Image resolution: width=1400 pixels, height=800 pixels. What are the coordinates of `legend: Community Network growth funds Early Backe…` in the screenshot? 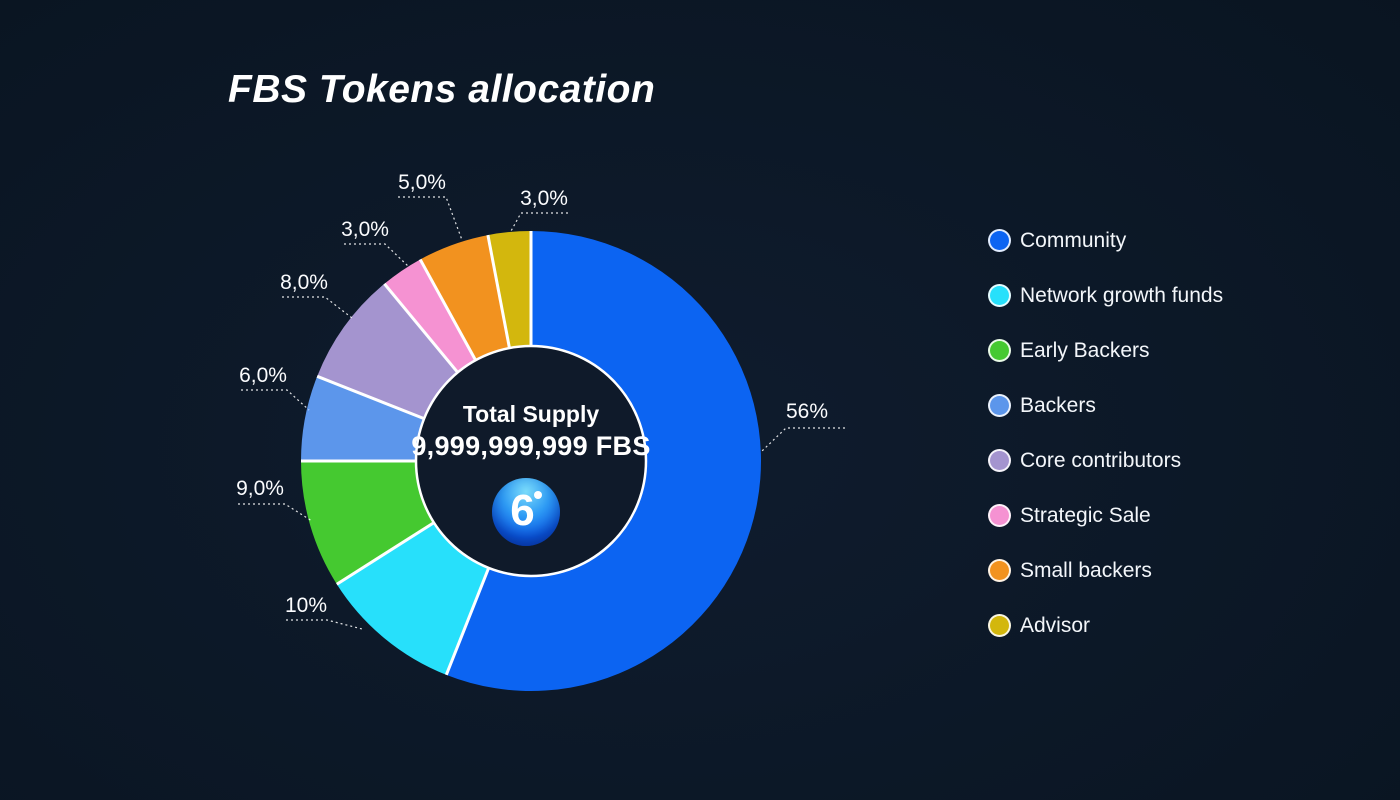 It's located at (1105, 433).